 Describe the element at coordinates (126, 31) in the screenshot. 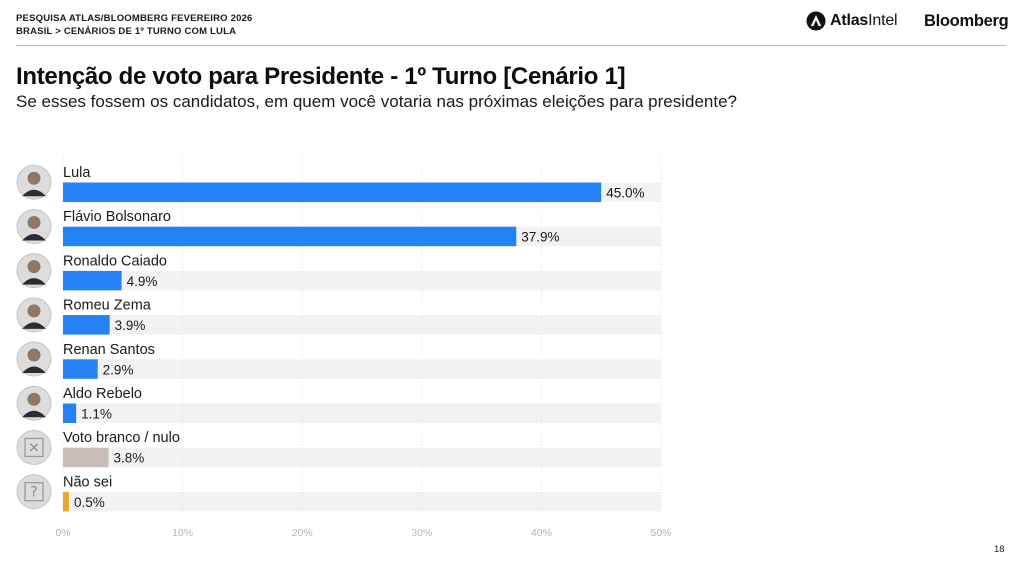

I see `breadcrumb: BRASIL > CENÁRIOS DE 1º TURNO COM LULA` at that location.